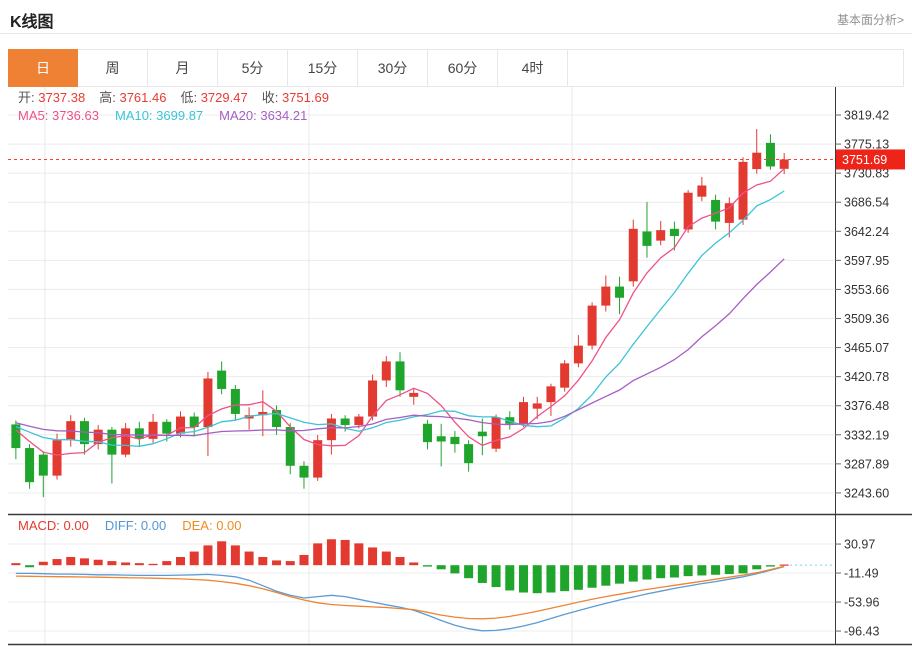  What do you see at coordinates (870, 20) in the screenshot?
I see `fundamental-analysis-link: 基本面分析>` at bounding box center [870, 20].